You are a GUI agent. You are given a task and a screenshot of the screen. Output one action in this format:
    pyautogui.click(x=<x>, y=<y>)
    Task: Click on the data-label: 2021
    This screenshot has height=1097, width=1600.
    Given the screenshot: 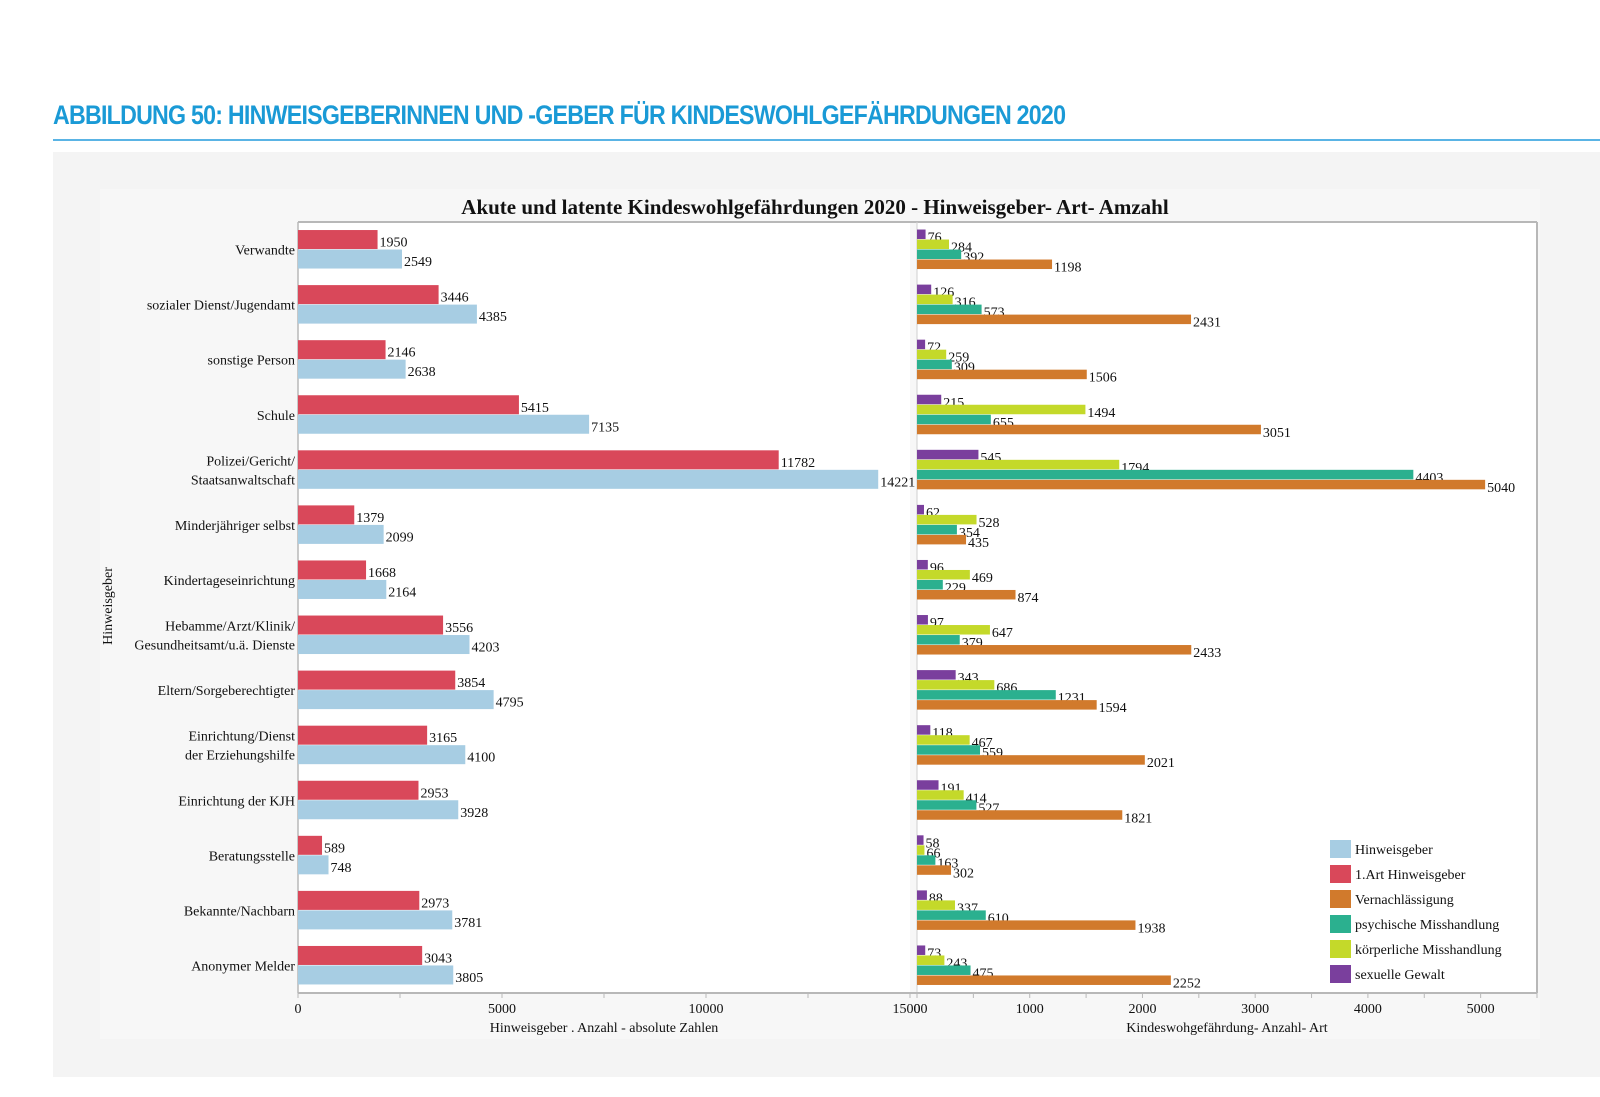 What is the action you would take?
    pyautogui.click(x=1161, y=763)
    